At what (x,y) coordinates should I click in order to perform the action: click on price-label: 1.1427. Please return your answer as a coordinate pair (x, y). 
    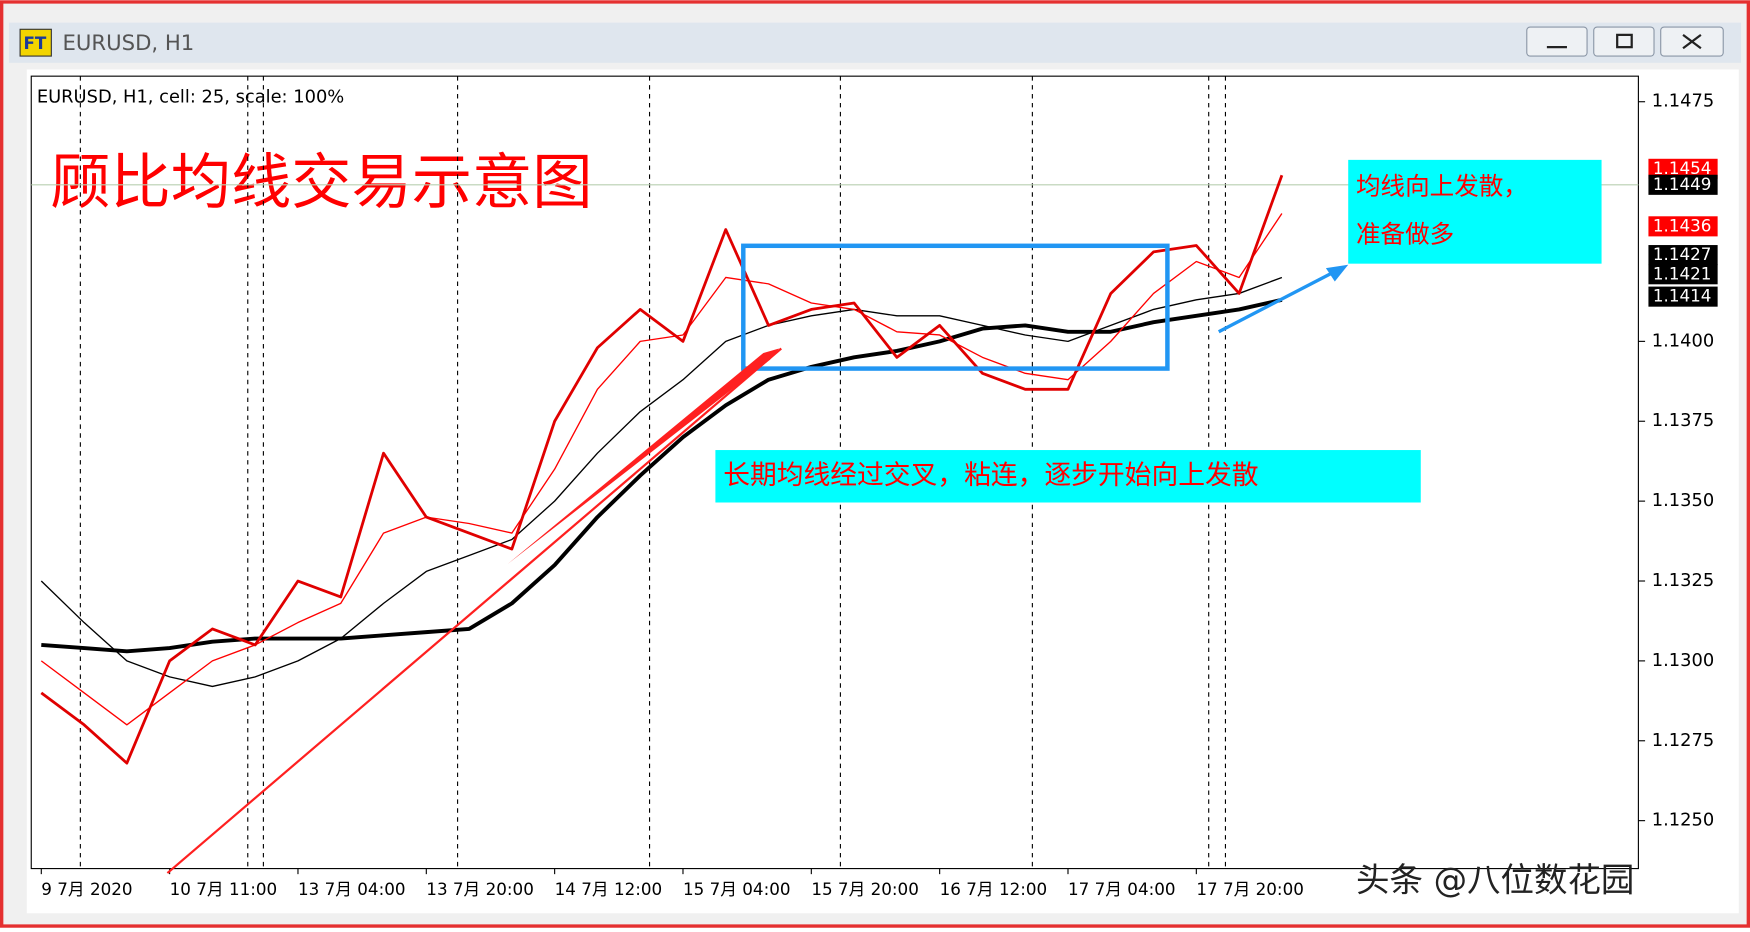
    Looking at the image, I should click on (1682, 254).